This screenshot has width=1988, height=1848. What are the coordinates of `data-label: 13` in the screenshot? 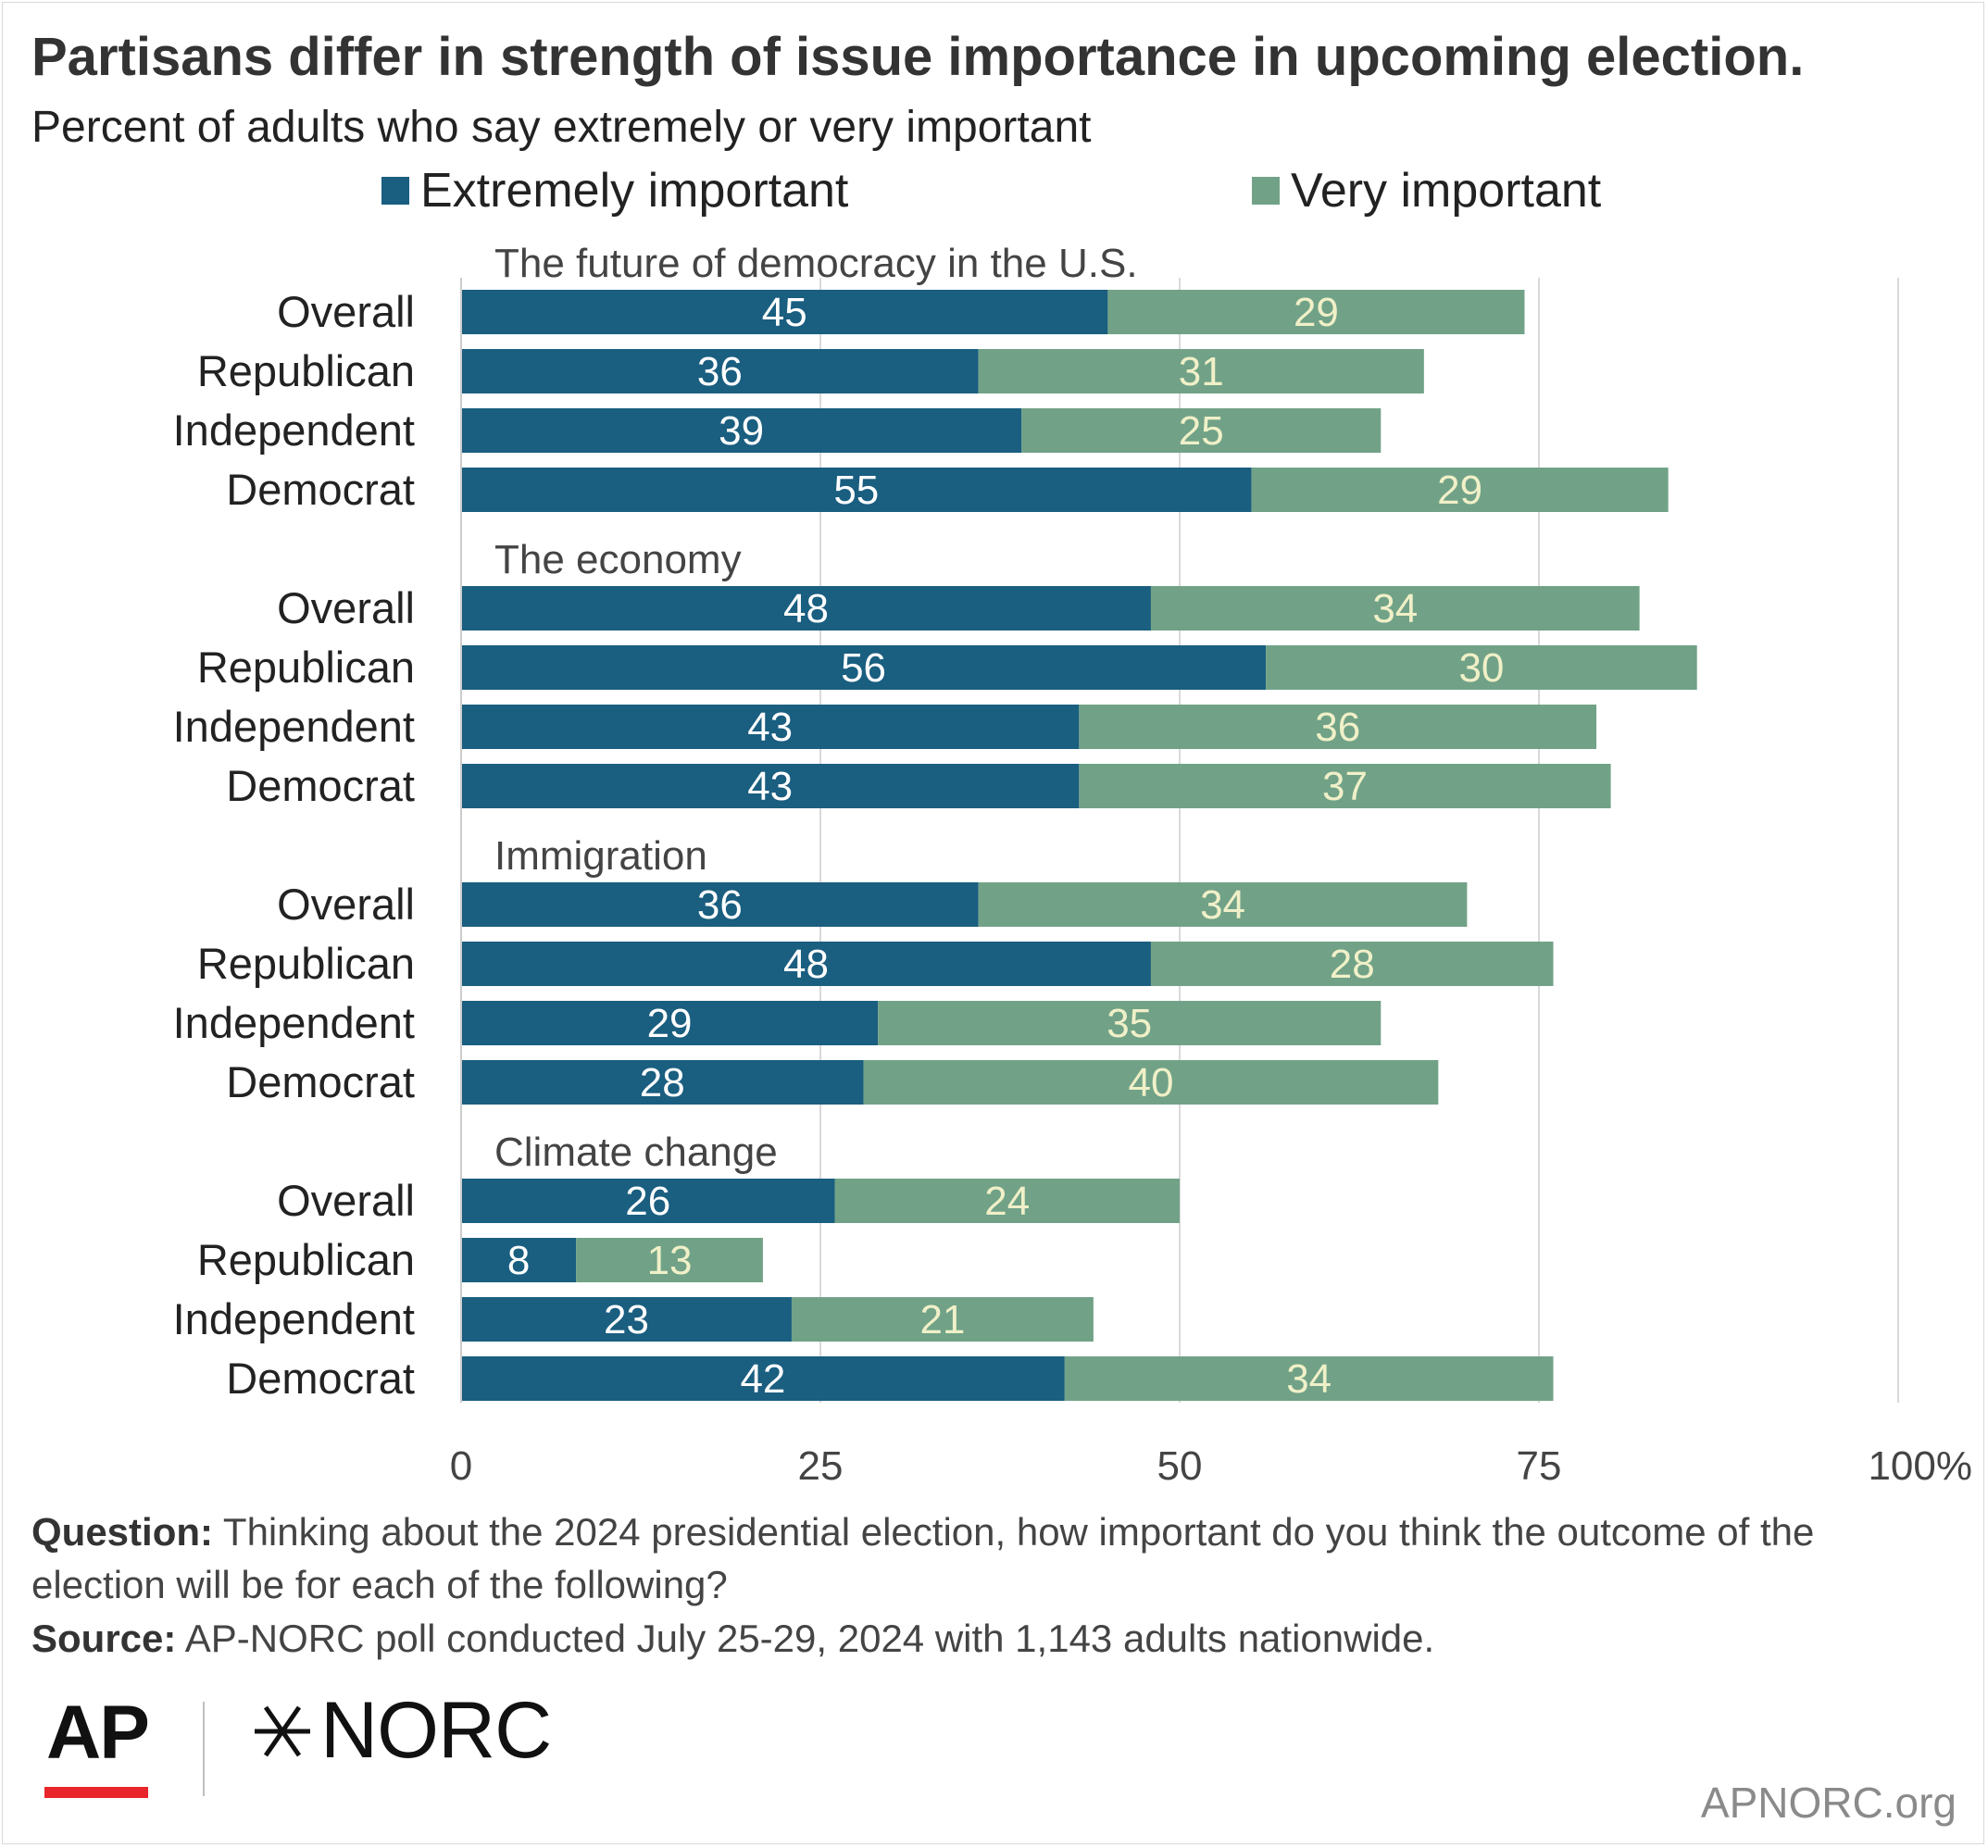 It's located at (670, 1260).